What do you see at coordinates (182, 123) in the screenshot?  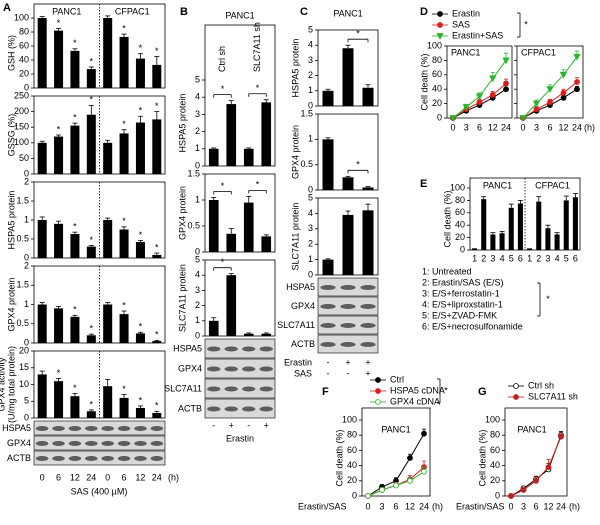 I see `y-axis-label: HSPA5 protein` at bounding box center [182, 123].